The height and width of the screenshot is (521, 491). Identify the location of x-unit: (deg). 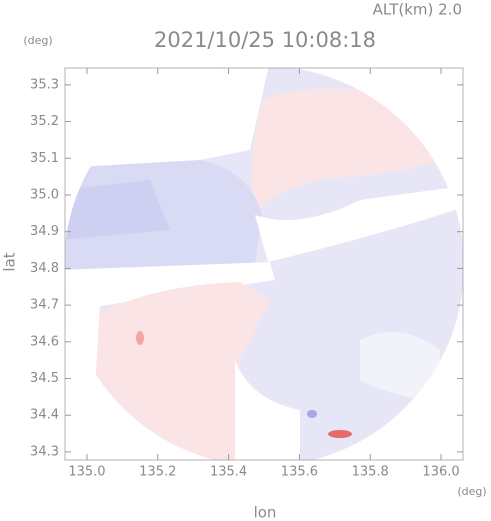
(471, 491).